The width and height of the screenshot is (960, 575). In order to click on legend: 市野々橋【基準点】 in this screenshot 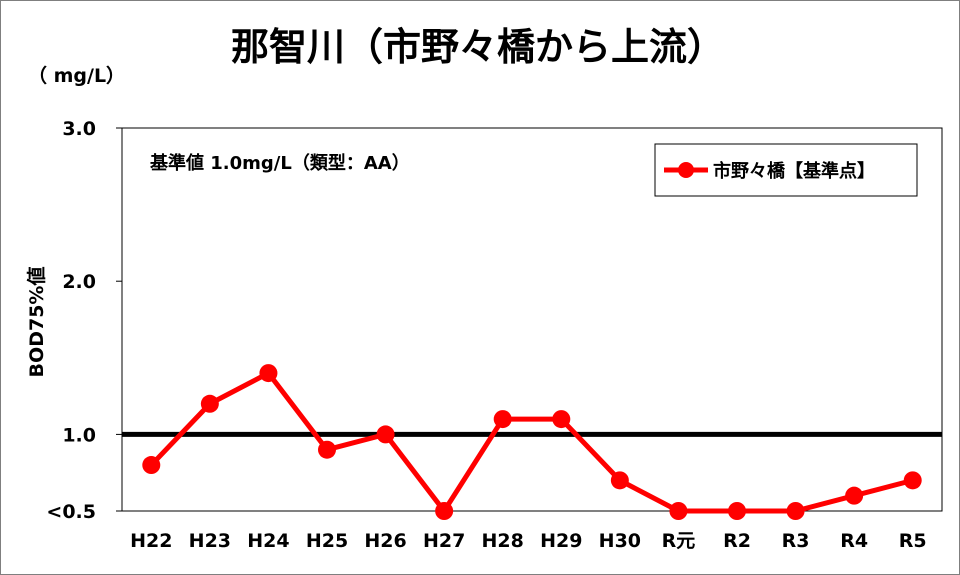, I will do `click(786, 170)`.